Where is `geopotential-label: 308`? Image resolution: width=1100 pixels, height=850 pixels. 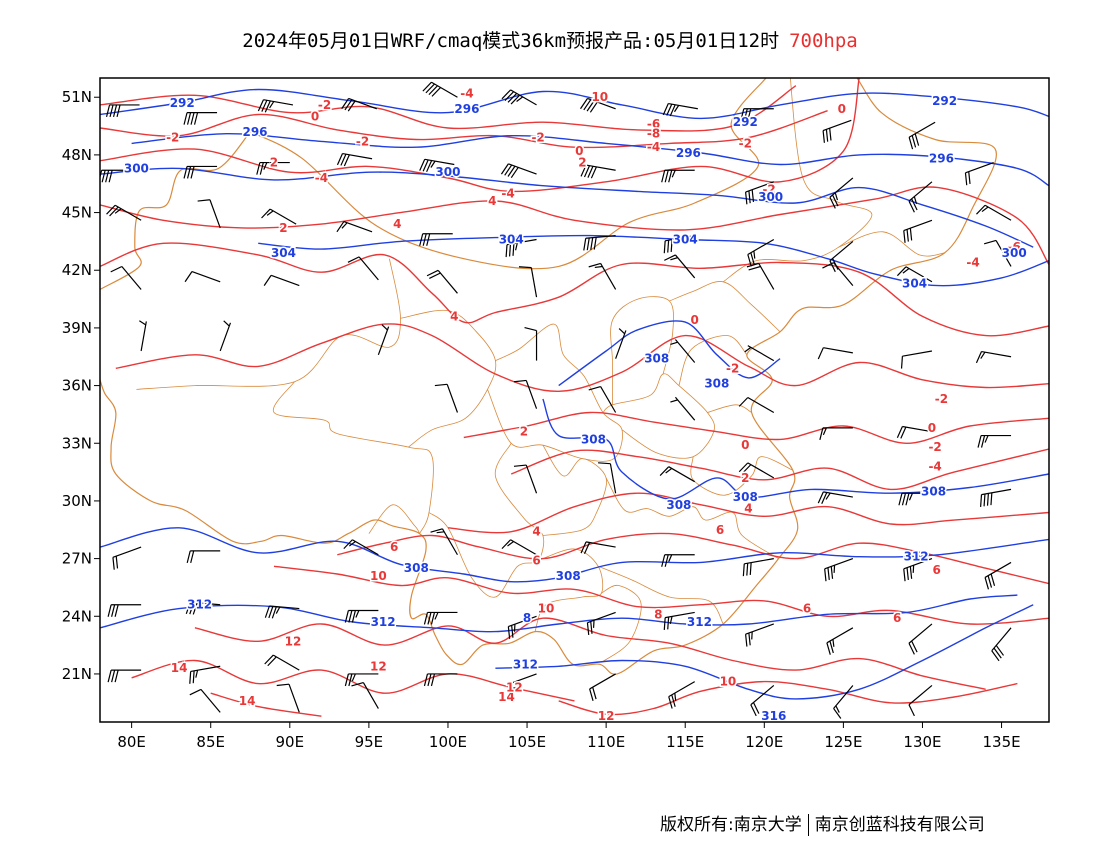 geopotential-label: 308 is located at coordinates (716, 384).